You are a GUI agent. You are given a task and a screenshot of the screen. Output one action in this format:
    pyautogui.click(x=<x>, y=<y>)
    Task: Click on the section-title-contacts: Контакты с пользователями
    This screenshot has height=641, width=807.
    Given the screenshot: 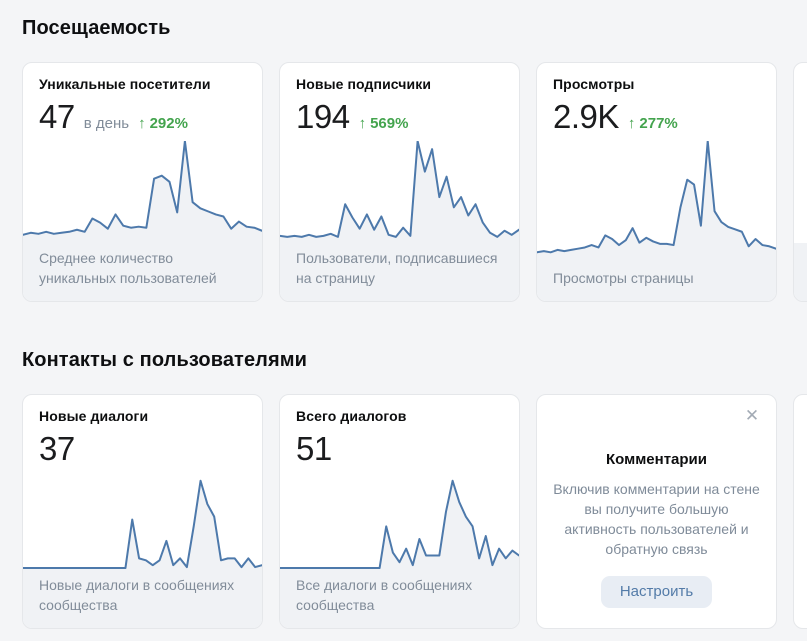 What is the action you would take?
    pyautogui.click(x=165, y=360)
    